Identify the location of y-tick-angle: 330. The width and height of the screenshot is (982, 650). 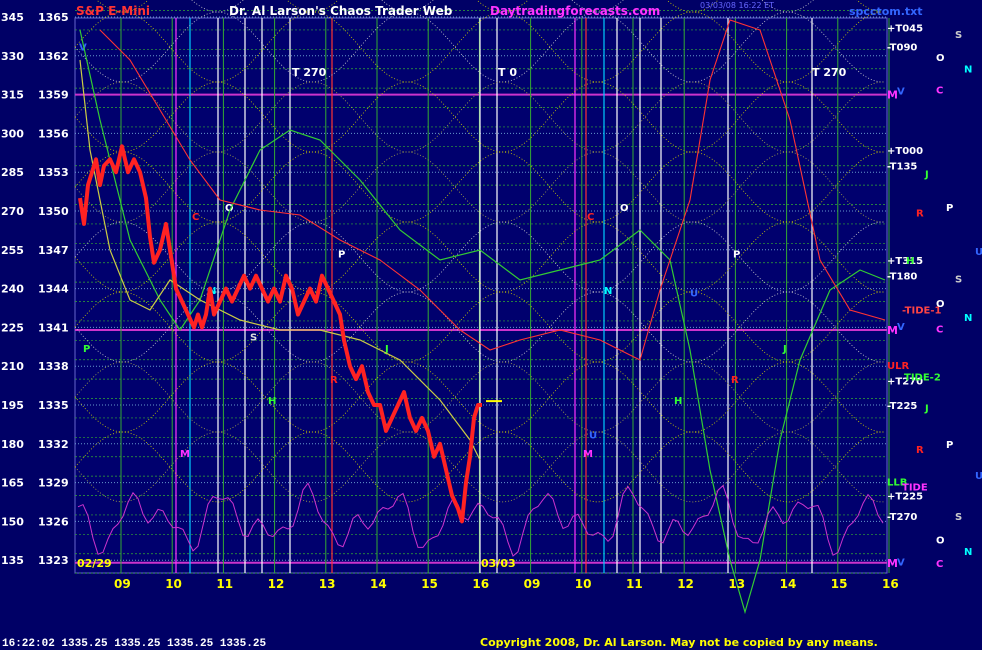
(12, 56).